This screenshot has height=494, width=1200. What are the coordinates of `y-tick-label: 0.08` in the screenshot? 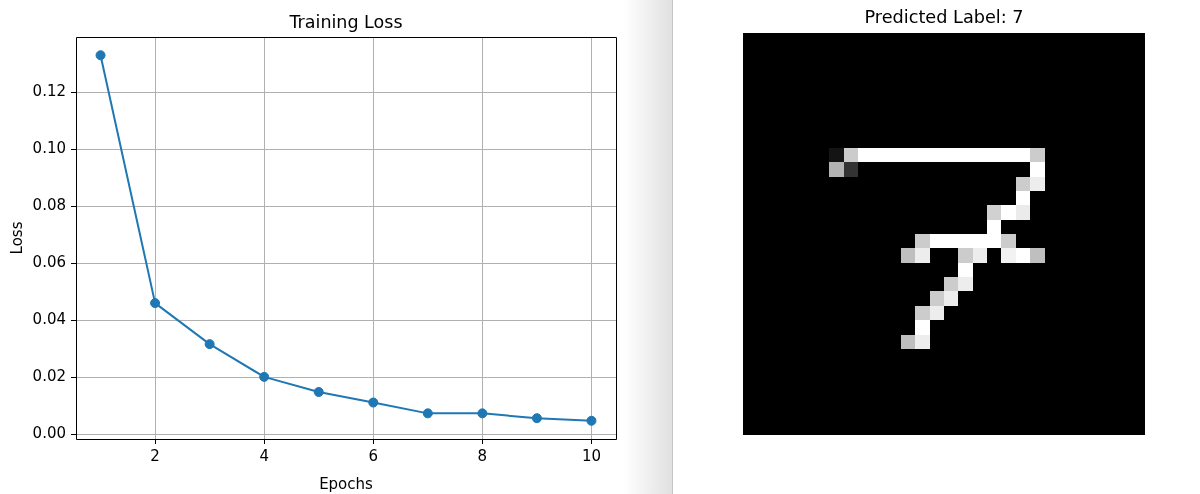 It's located at (49, 205).